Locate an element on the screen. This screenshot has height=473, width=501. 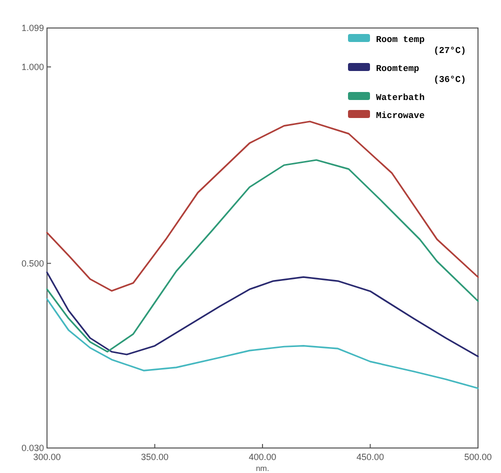
y-tick-label: 1.000 is located at coordinates (32, 67).